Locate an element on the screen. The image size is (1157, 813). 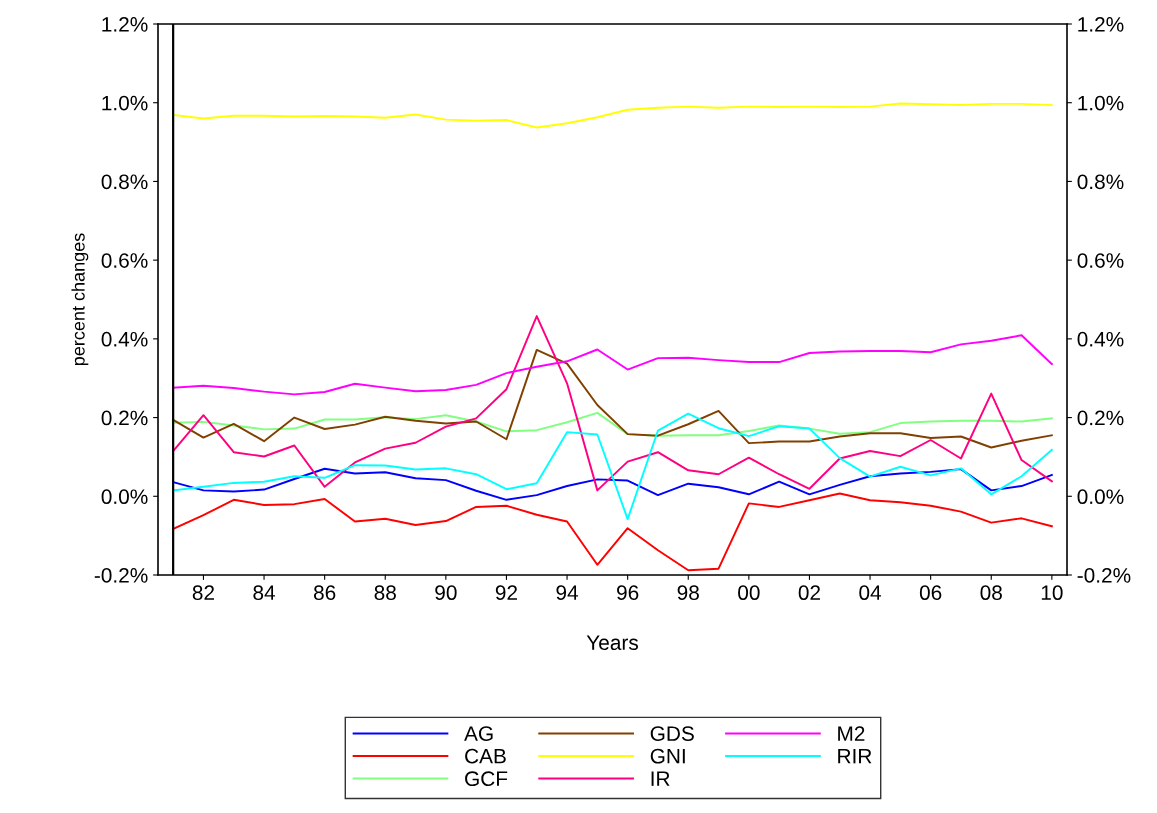
y2-tick-label: 1.2% is located at coordinates (1101, 24).